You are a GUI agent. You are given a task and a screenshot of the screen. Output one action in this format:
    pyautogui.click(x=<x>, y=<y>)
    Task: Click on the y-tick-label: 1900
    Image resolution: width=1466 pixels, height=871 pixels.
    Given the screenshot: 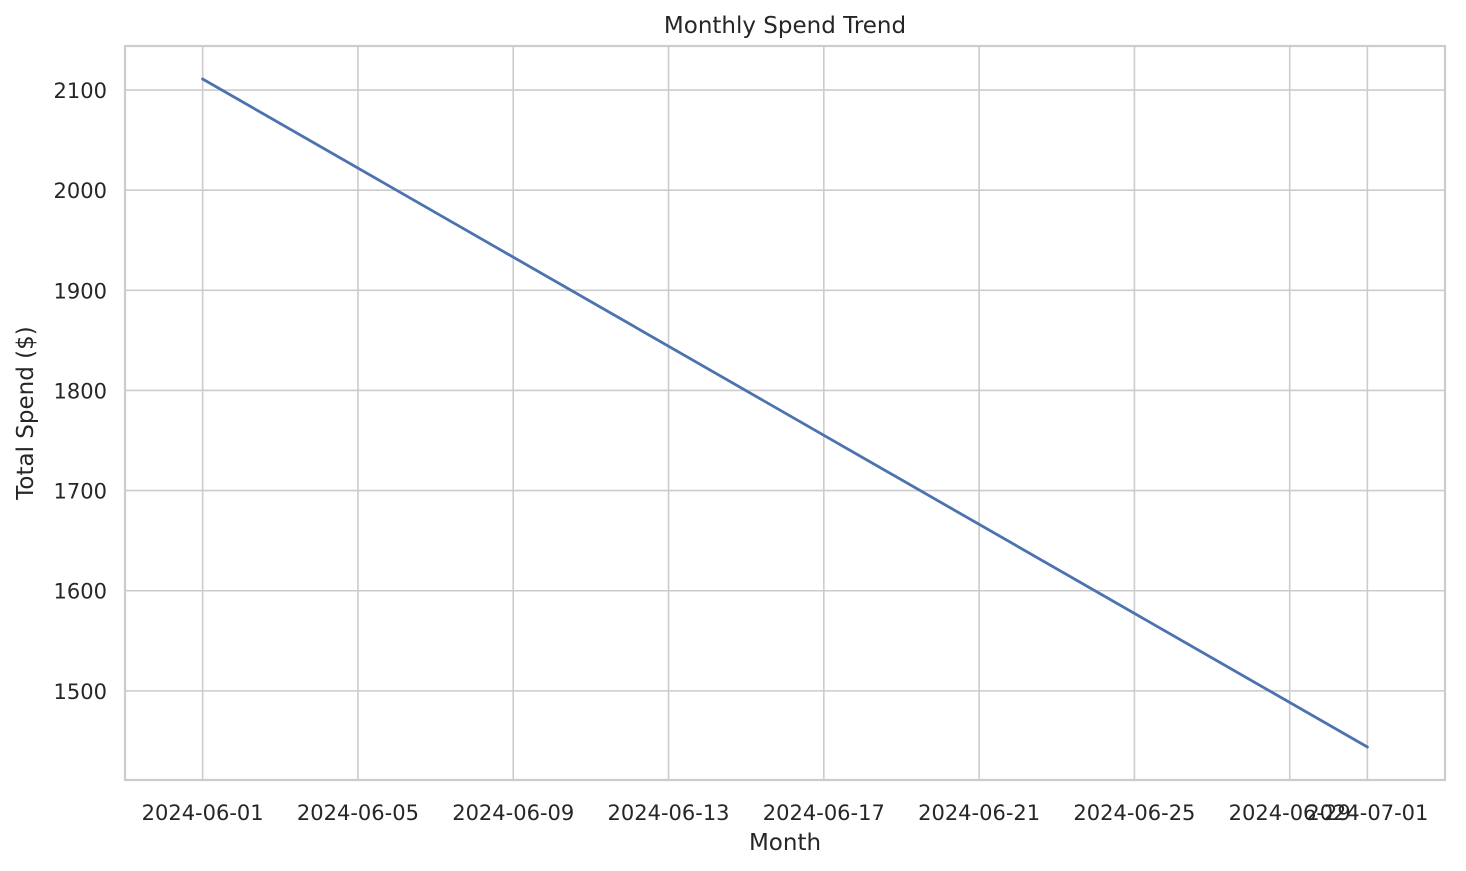 What is the action you would take?
    pyautogui.click(x=80, y=291)
    